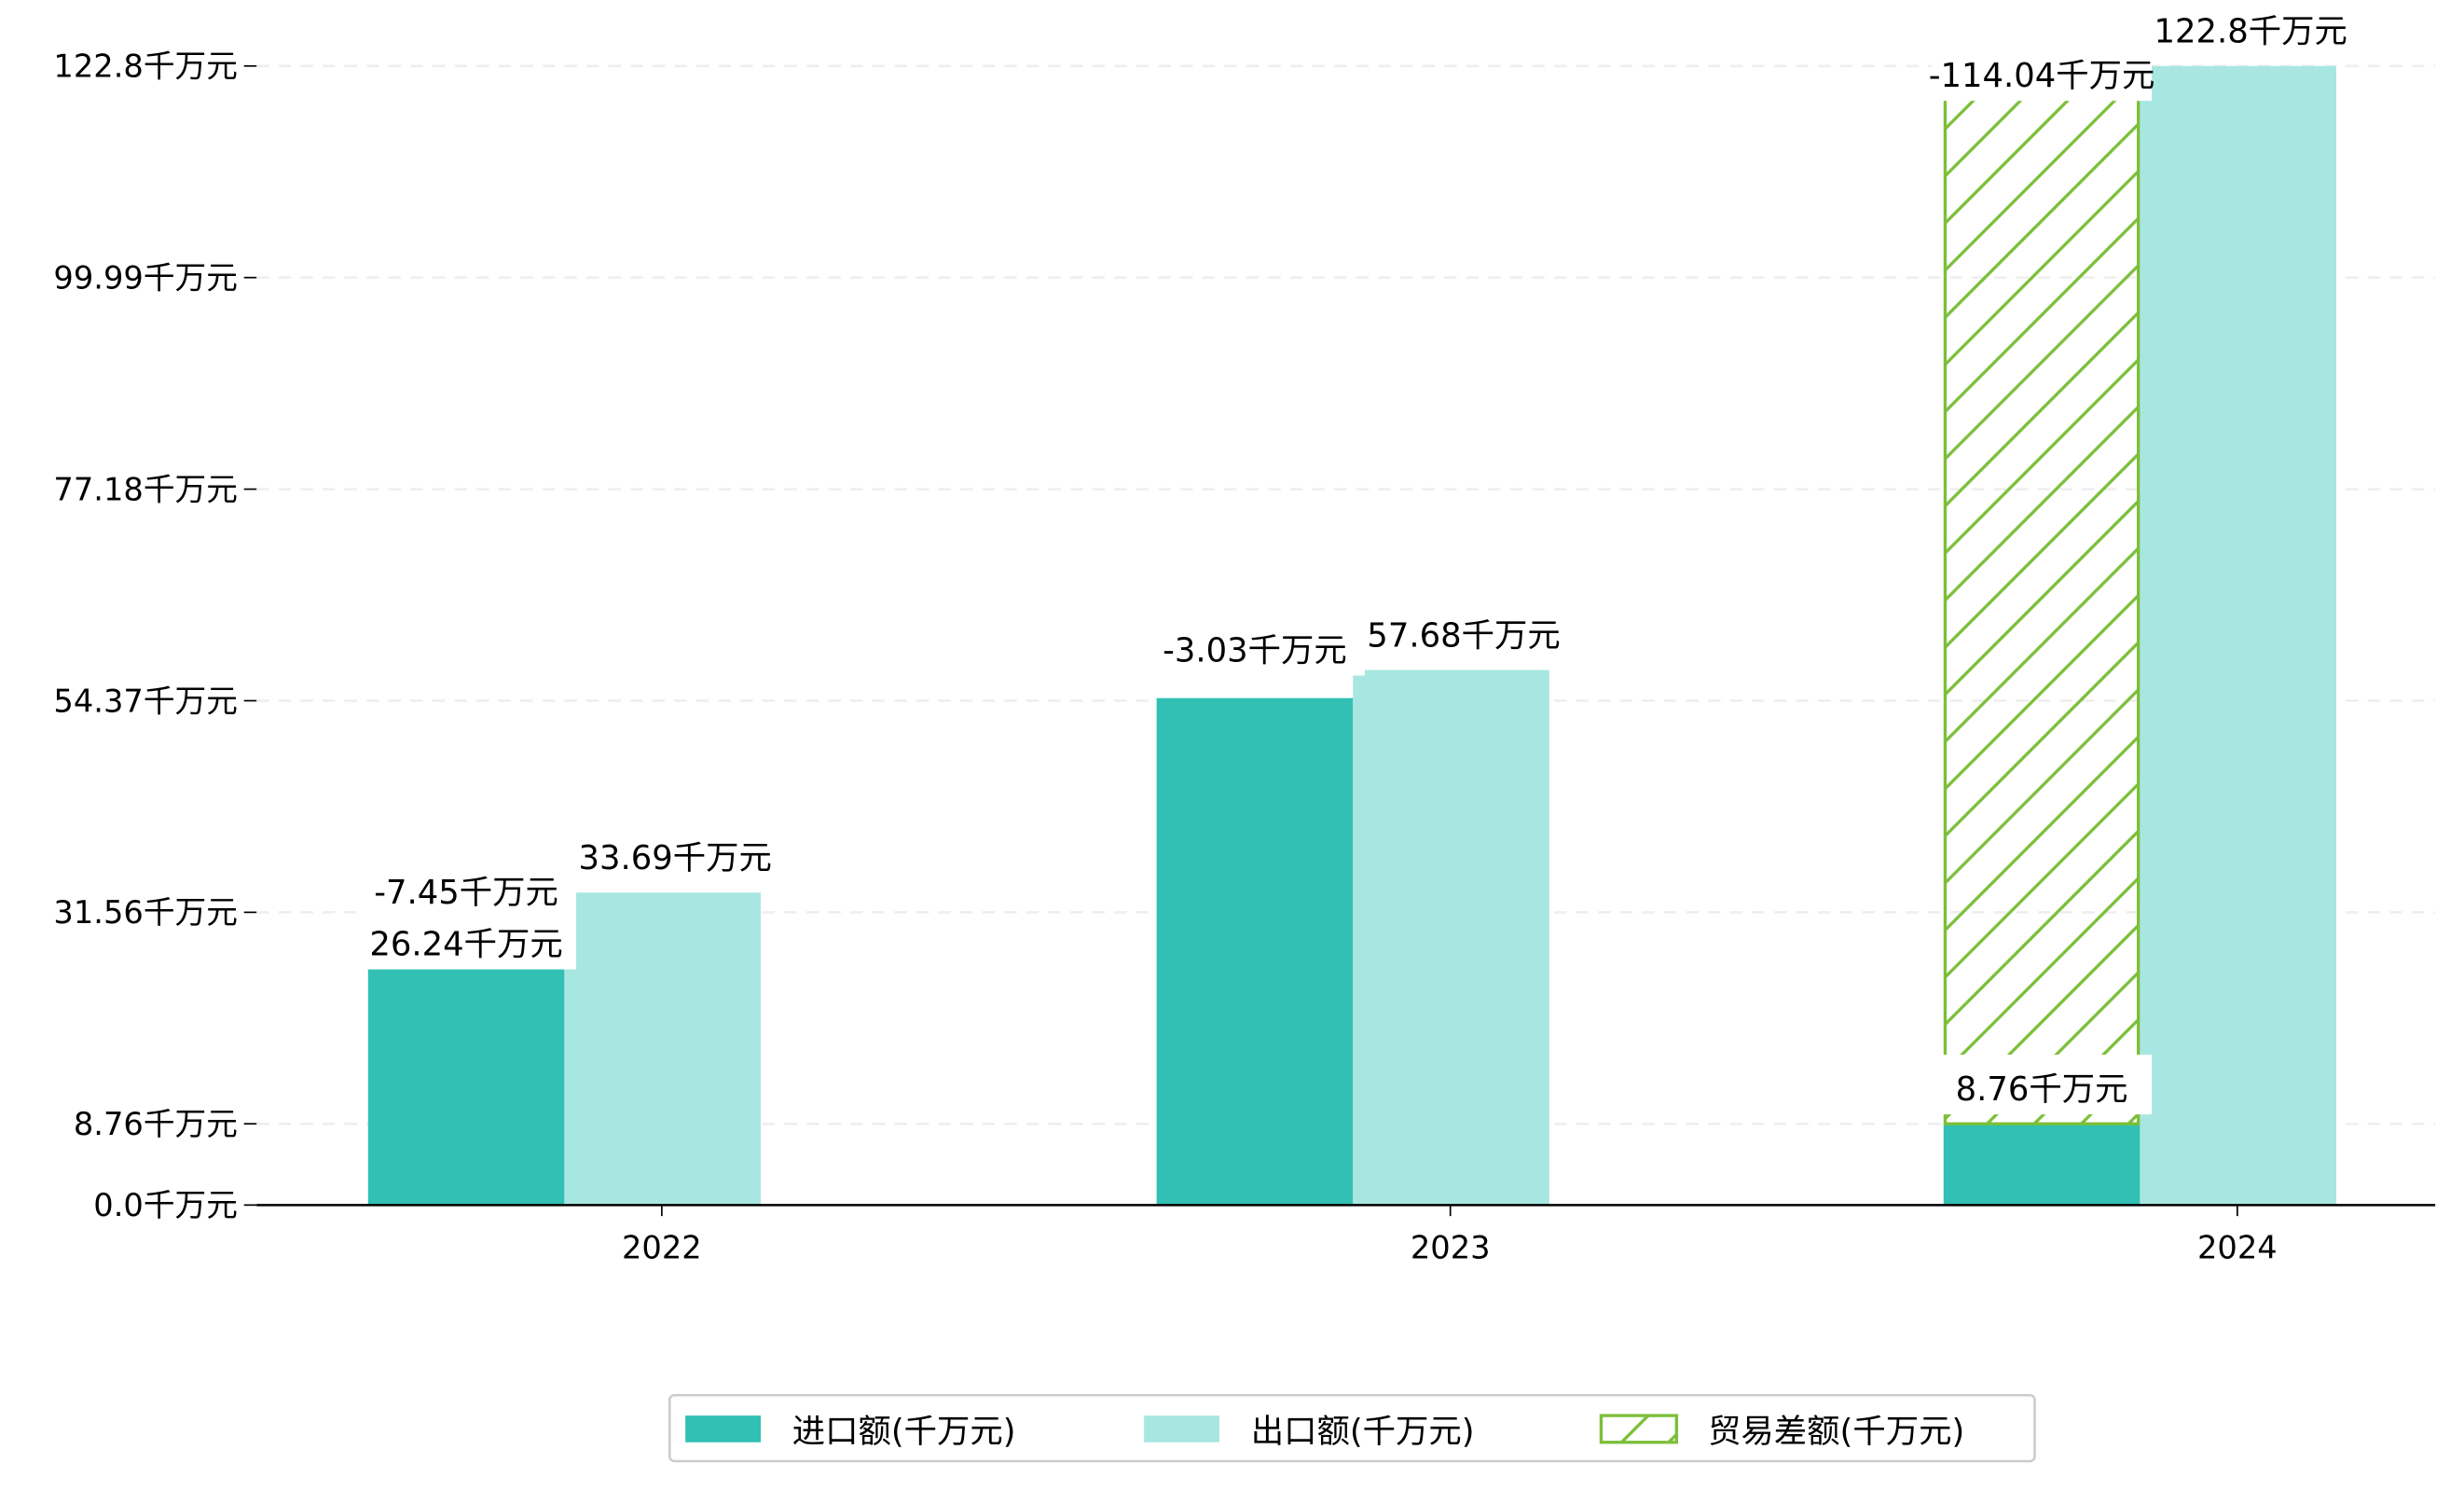 The width and height of the screenshot is (2464, 1491). I want to click on export-label: 57.68千万元, so click(1463, 635).